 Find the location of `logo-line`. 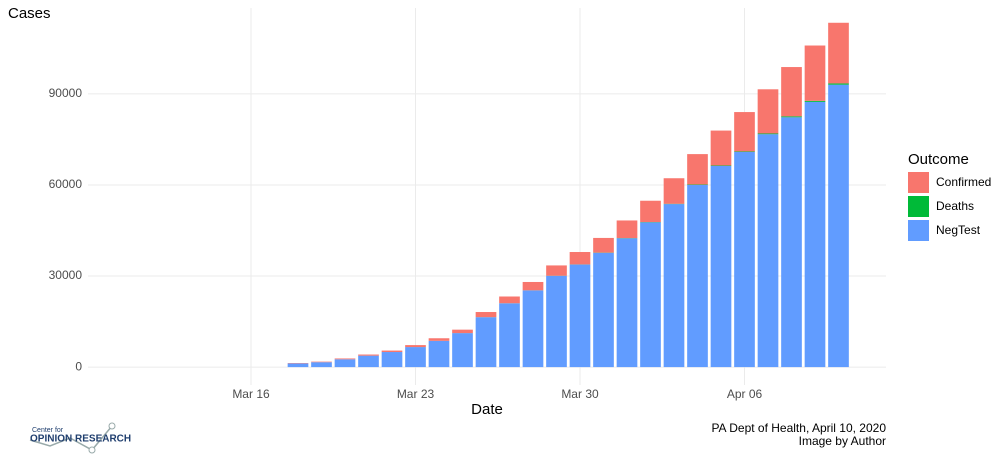

logo-line is located at coordinates (71, 438).